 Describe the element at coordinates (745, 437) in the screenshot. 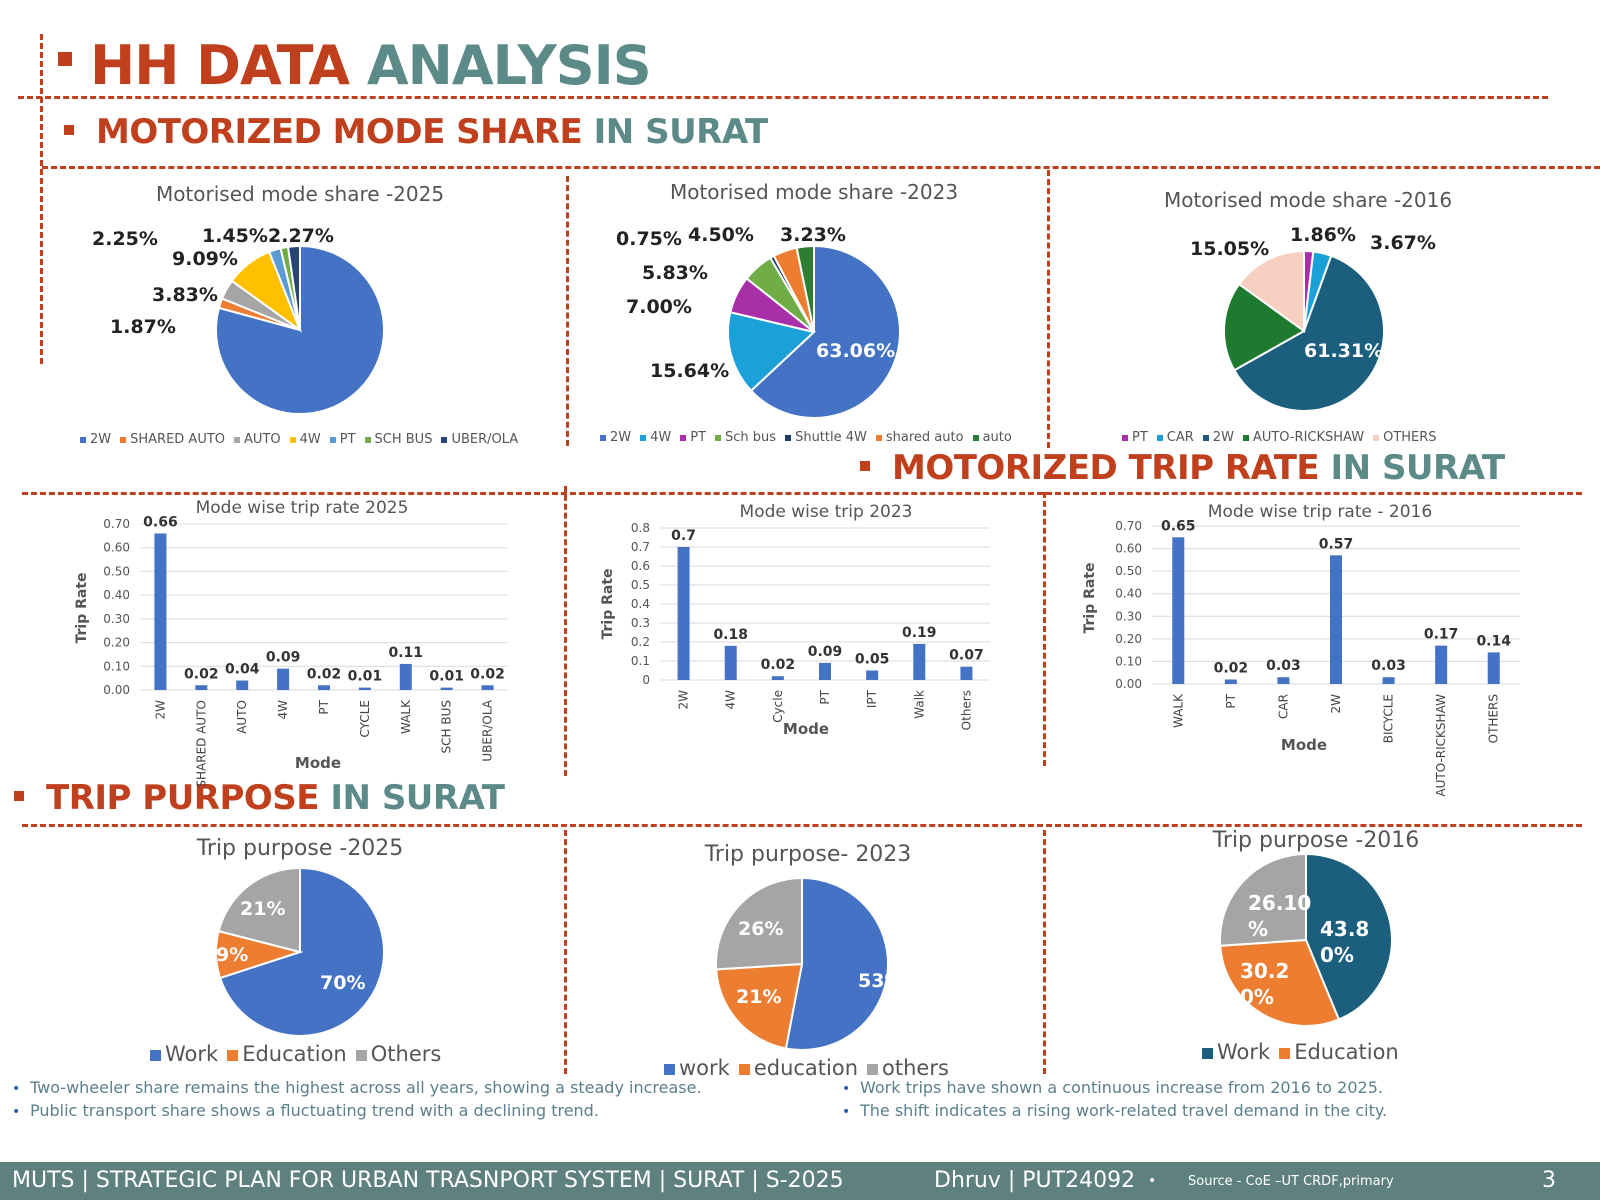

I see `legend-item: Sch bus` at that location.